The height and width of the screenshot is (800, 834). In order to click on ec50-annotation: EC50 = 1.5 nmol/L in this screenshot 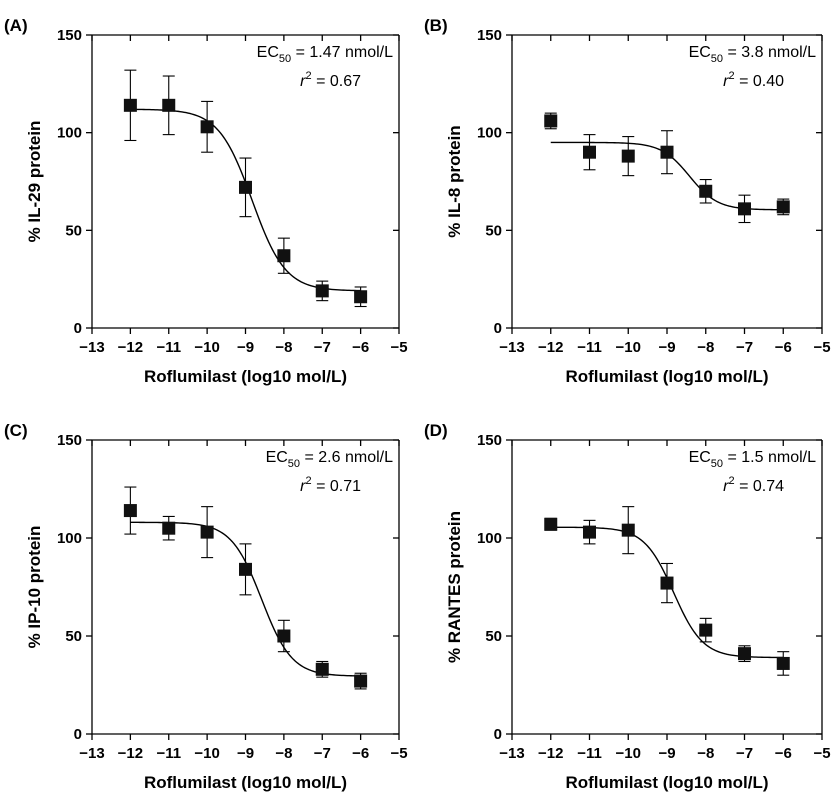, I will do `click(753, 459)`.